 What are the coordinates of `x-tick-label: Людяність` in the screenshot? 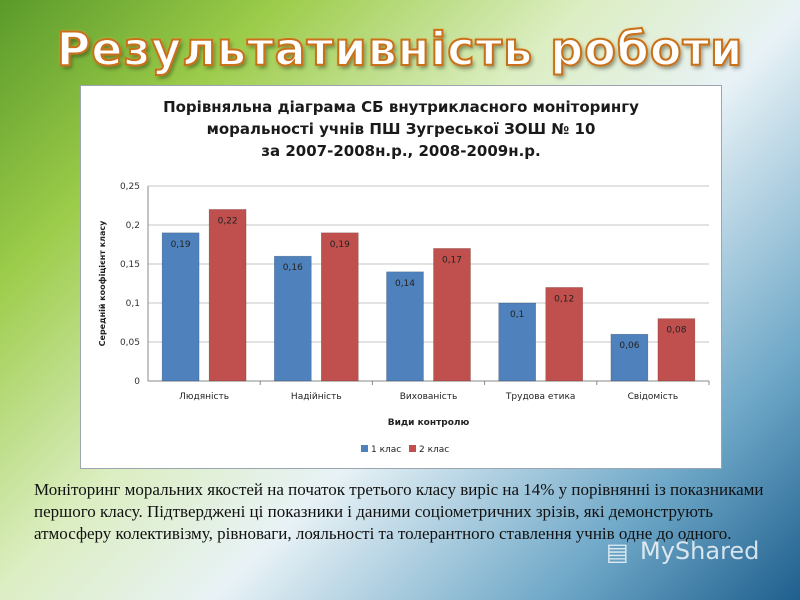 It's located at (204, 397).